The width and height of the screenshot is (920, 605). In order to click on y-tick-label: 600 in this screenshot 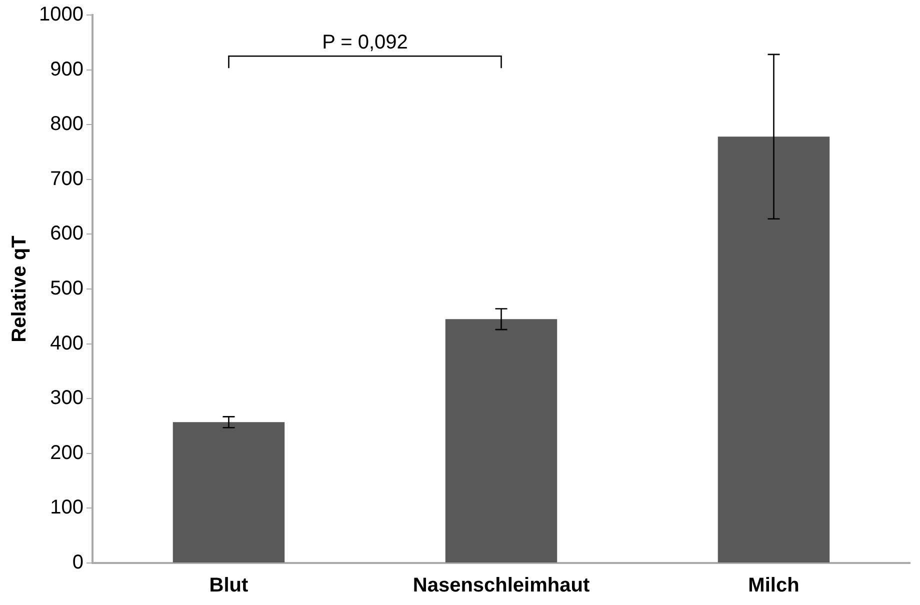, I will do `click(67, 233)`.